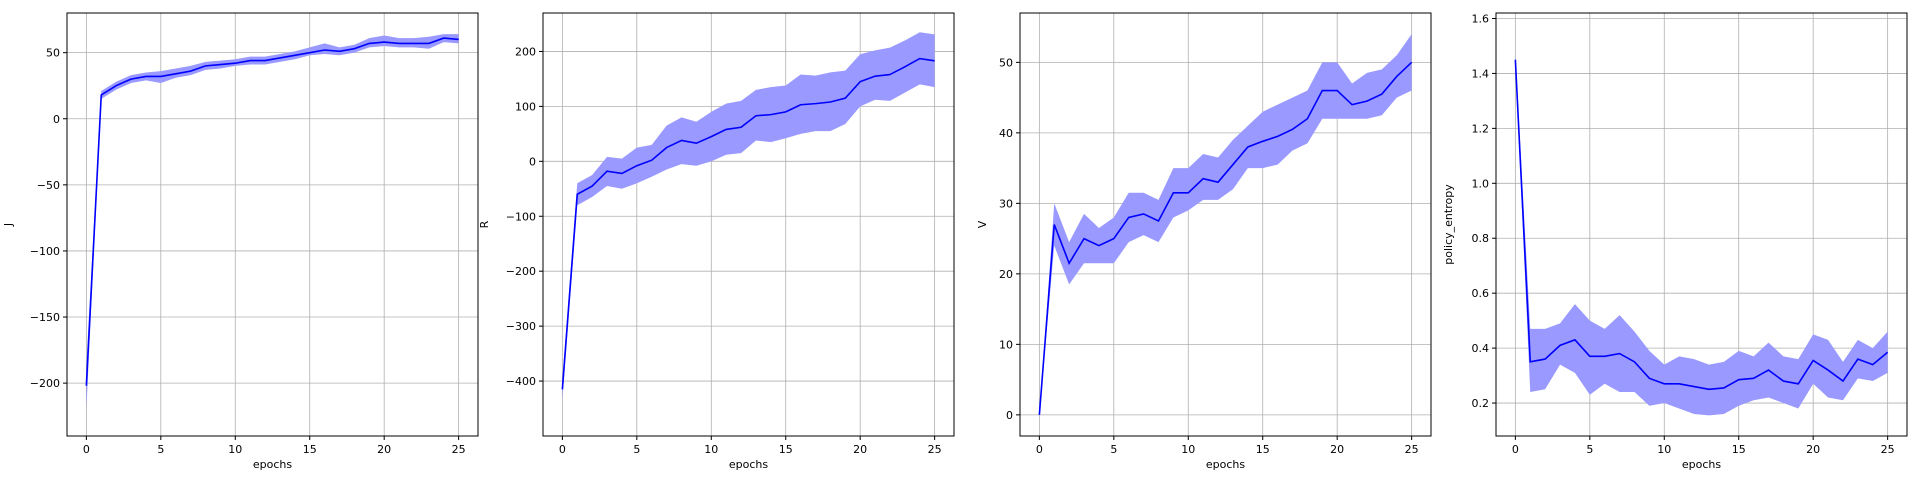 Image resolution: width=1920 pixels, height=484 pixels. What do you see at coordinates (1006, 274) in the screenshot?
I see `y-tick-label: 20` at bounding box center [1006, 274].